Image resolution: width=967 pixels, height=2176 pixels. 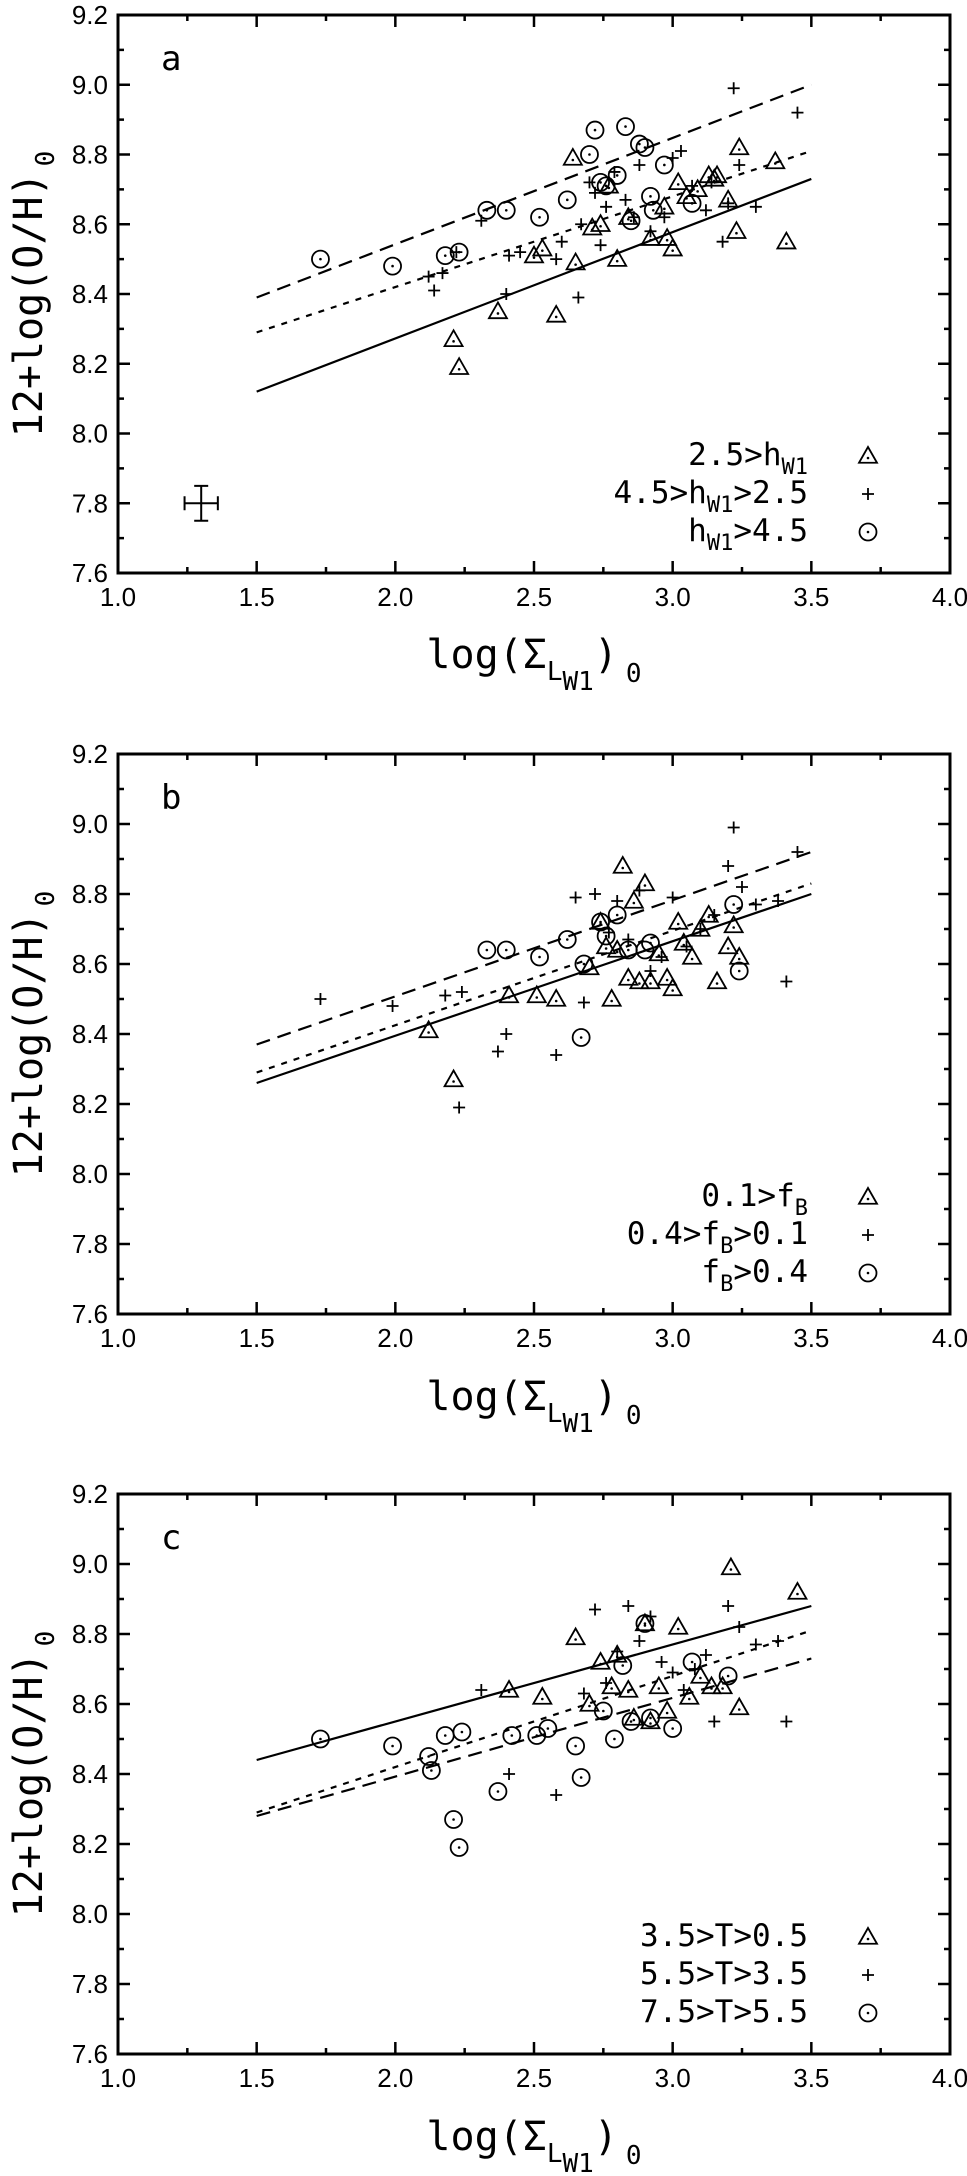 I want to click on fit-line-dotted, so click(x=534, y=1721).